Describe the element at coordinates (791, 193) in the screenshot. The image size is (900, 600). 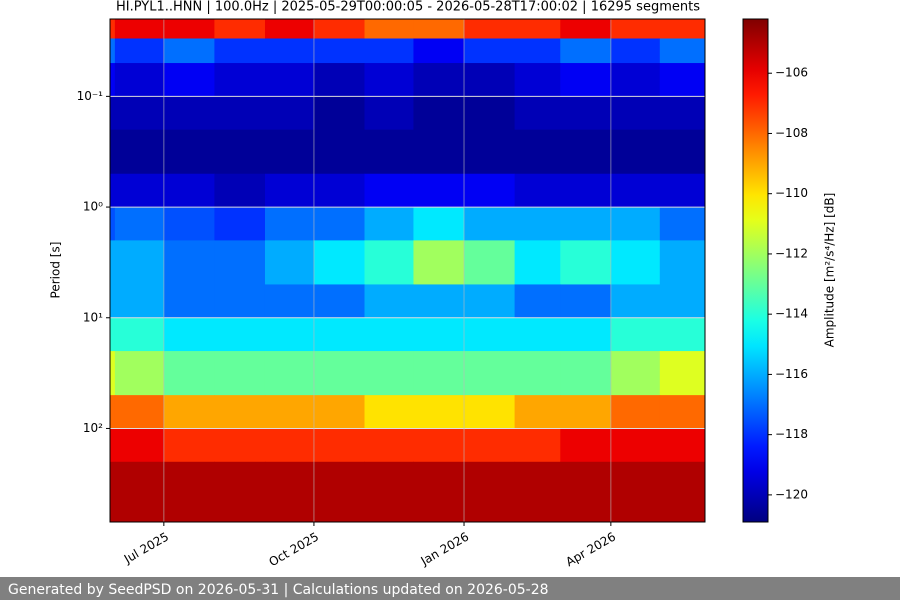
I see `colorbar-tick-label: −110` at that location.